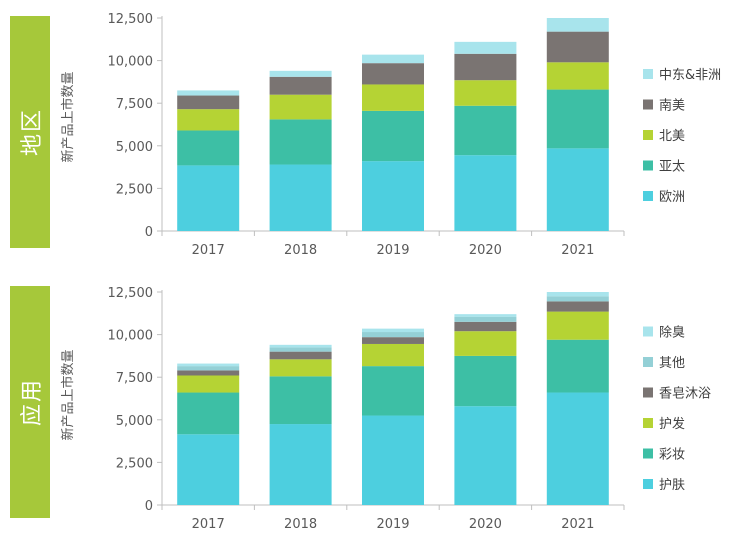 The image size is (742, 539). Describe the element at coordinates (672, 424) in the screenshot. I see `legend-label: 护发` at that location.